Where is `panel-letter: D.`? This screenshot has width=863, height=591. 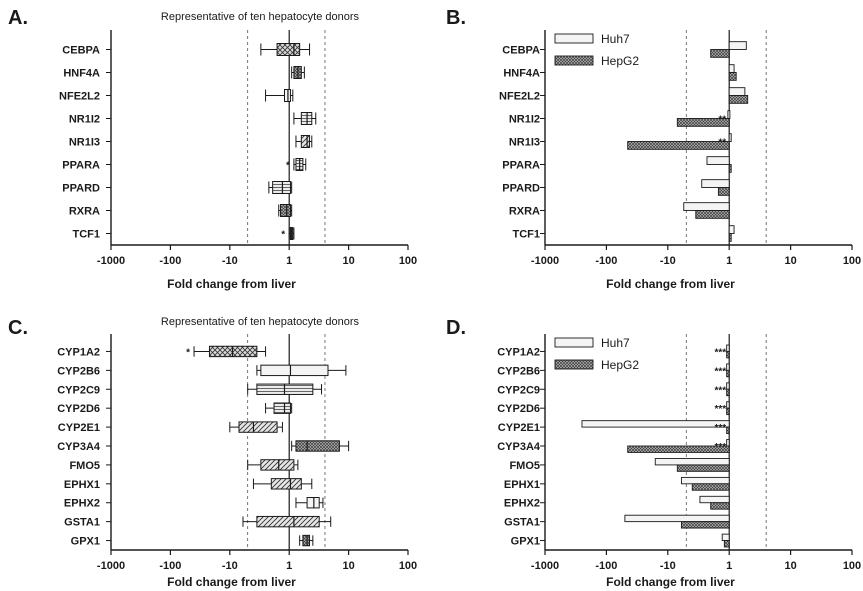
panel-letter: D. is located at coordinates (456, 328).